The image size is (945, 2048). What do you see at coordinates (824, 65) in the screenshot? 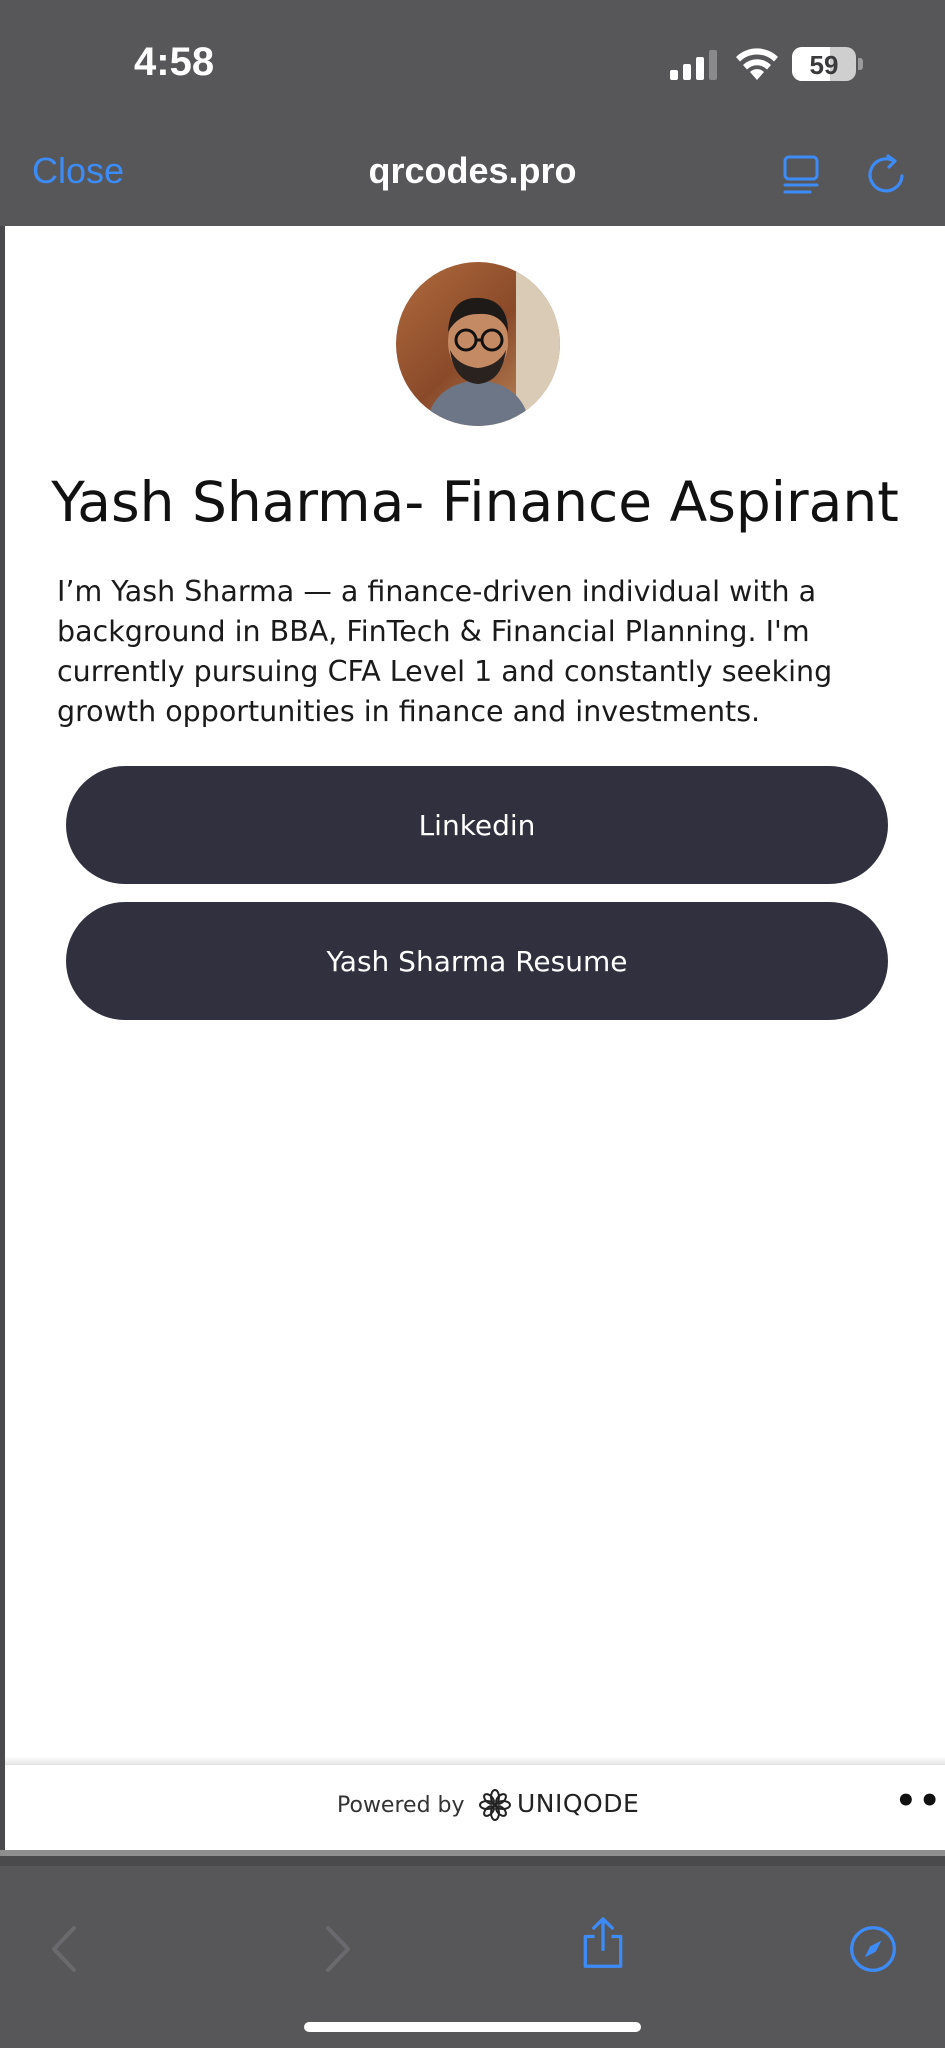
I see `battery-percent: 59` at bounding box center [824, 65].